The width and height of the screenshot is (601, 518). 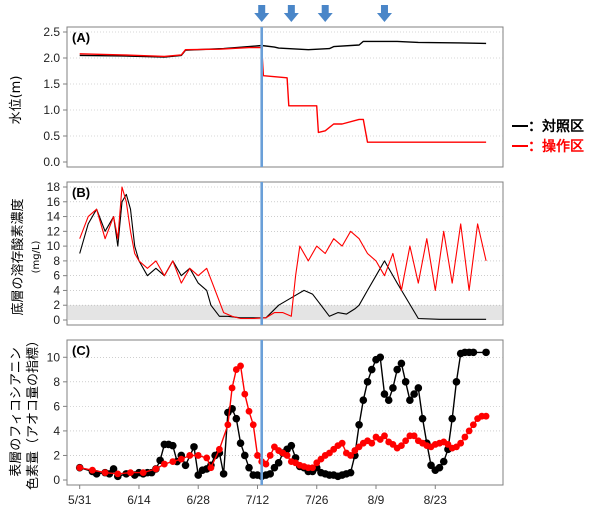 I want to click on panel-c-ytick-label: 10, so click(x=54, y=357).